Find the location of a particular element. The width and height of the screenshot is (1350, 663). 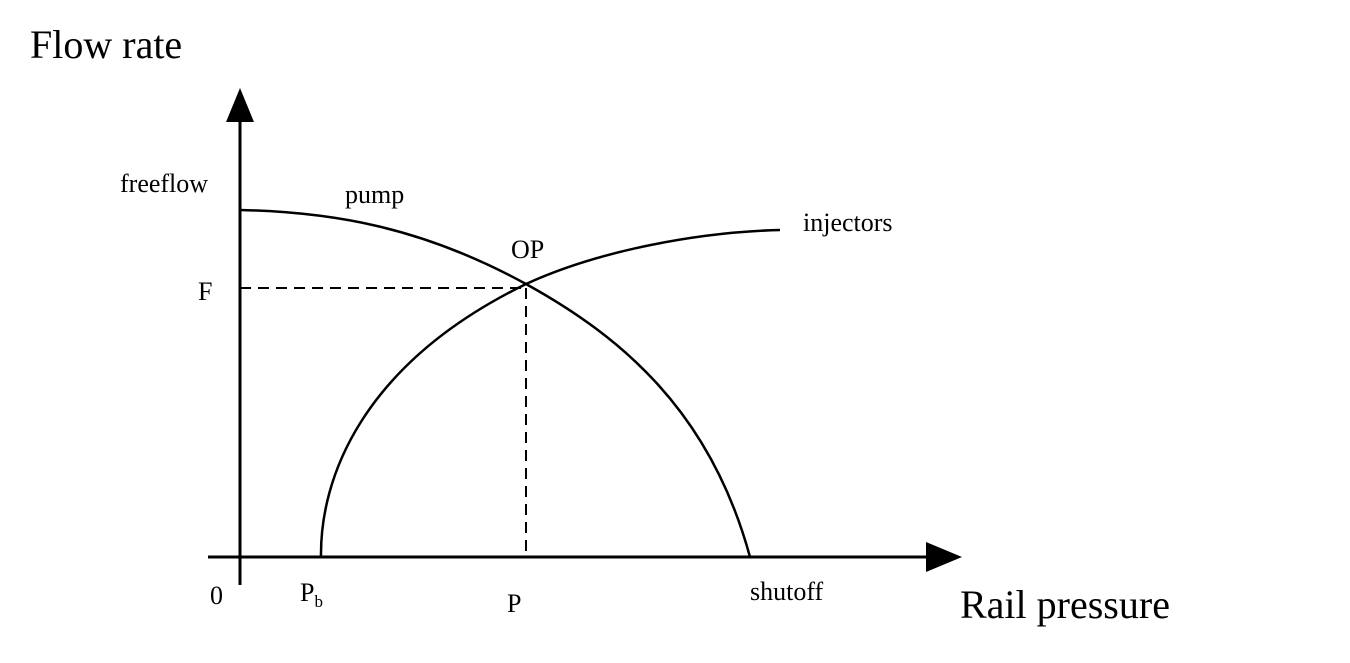

shutoff-label: shutoff is located at coordinates (787, 591).